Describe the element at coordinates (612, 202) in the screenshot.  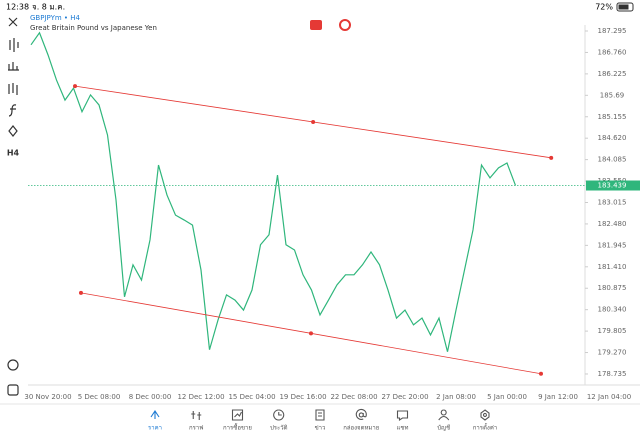
I see `y-tick-label: 183.015` at that location.